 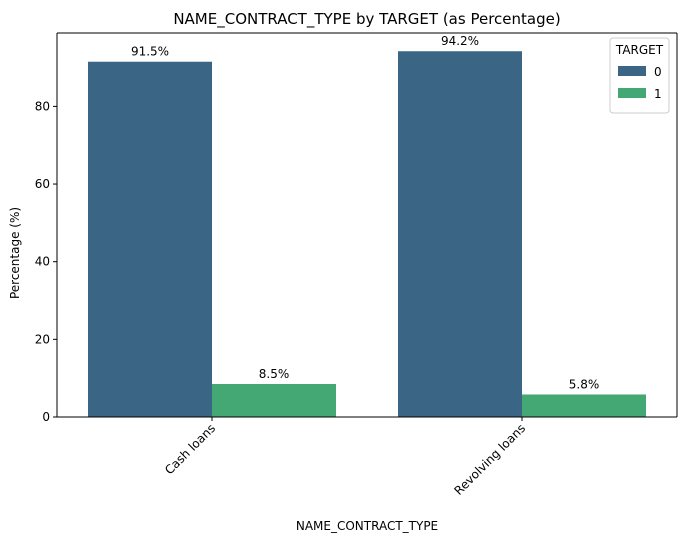 I want to click on legend: TARGET 0 1, so click(x=639, y=75).